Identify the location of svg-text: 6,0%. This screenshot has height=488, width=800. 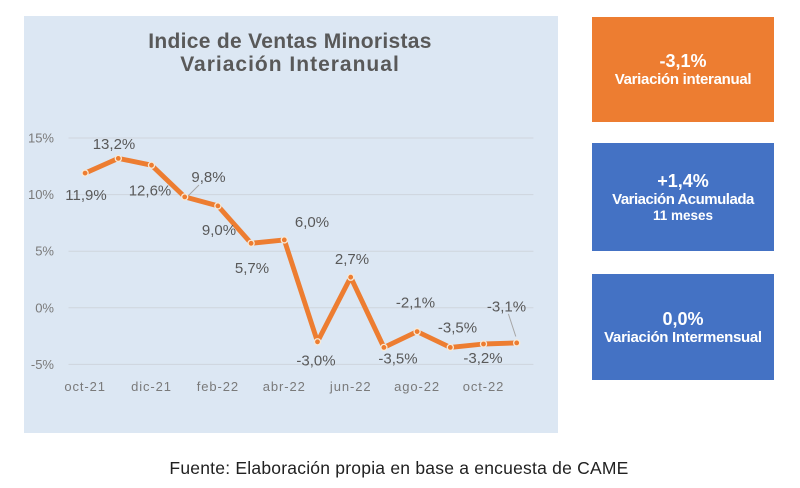
(312, 222).